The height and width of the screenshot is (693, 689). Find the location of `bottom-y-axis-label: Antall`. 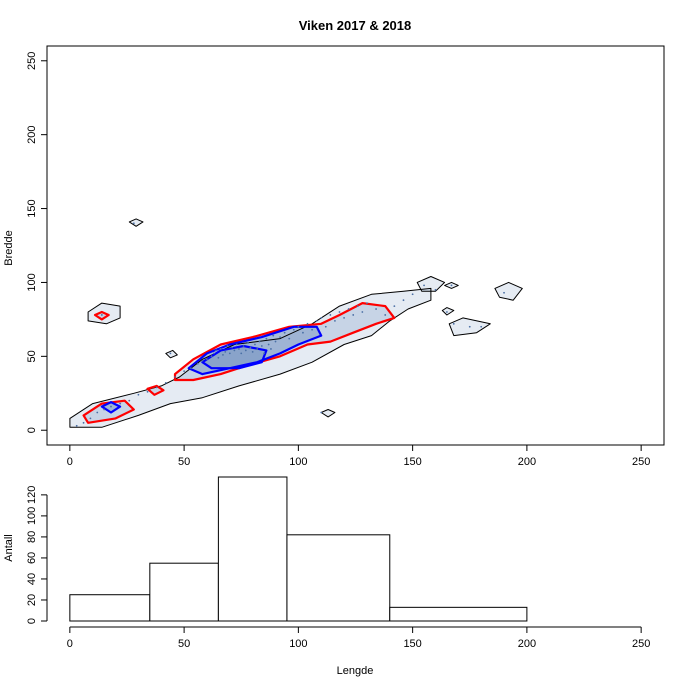

bottom-y-axis-label: Antall is located at coordinates (9, 548).